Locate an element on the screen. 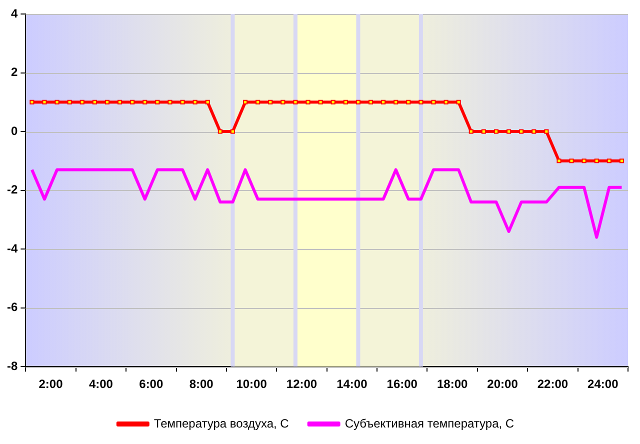 The image size is (640, 444). y-tick-label: 0 is located at coordinates (14, 131).